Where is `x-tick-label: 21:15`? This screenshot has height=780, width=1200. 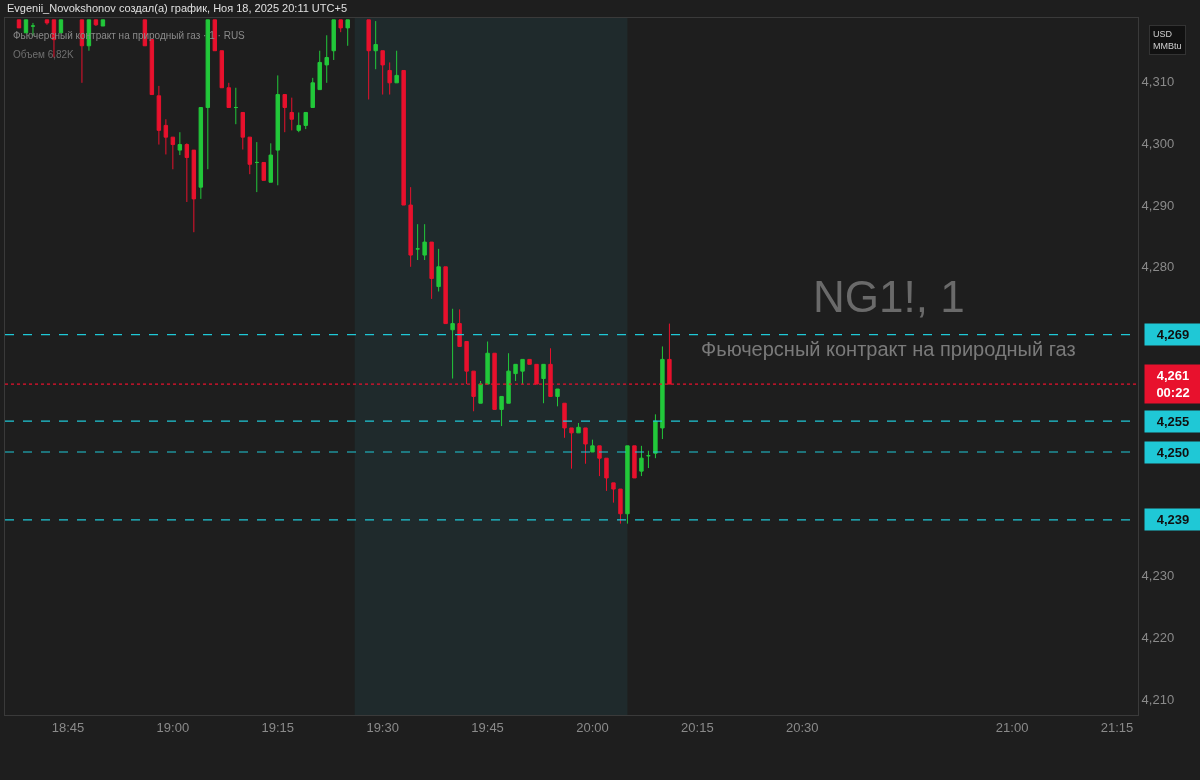 x-tick-label: 21:15 is located at coordinates (1117, 727).